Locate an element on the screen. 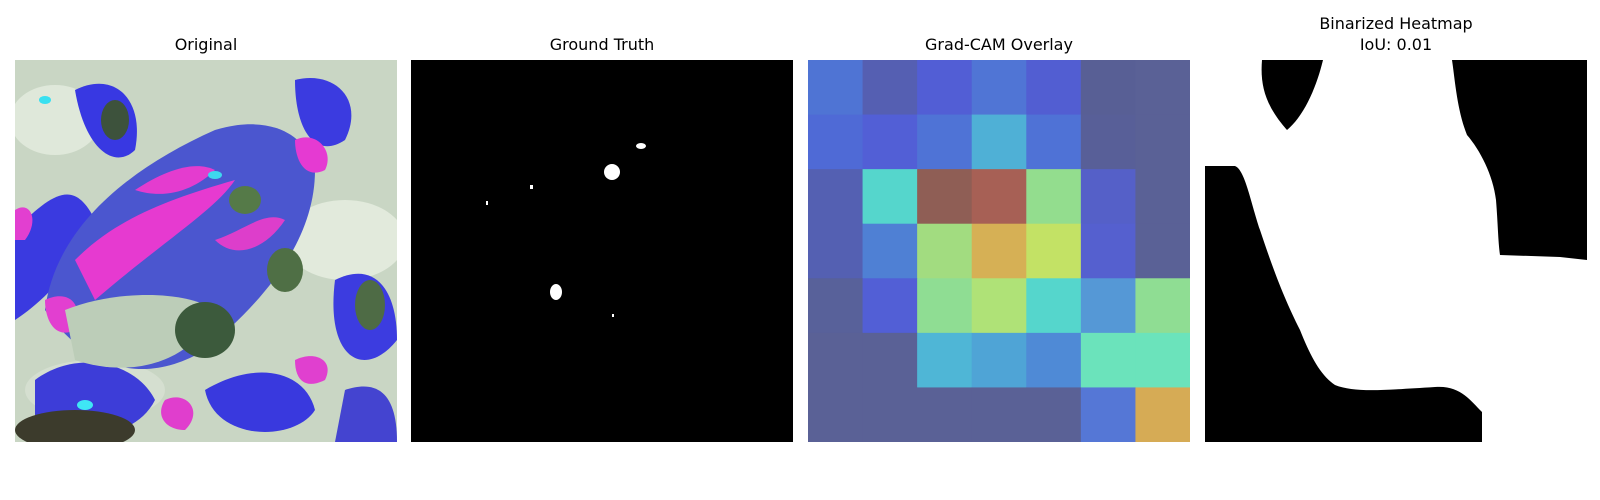  iou-label: IoU: 0.01 is located at coordinates (1396, 44).